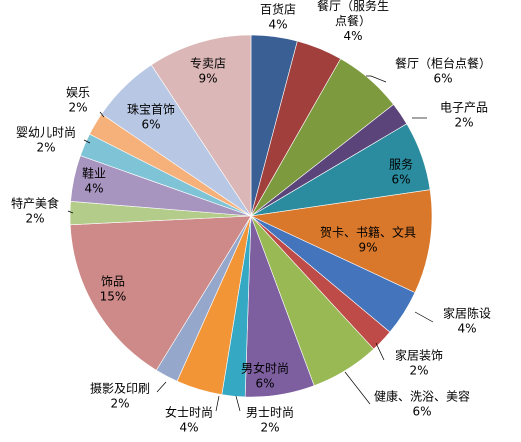  What do you see at coordinates (368, 240) in the screenshot?
I see `slice-label-6: 贺卡、书籍、文具 9%` at bounding box center [368, 240].